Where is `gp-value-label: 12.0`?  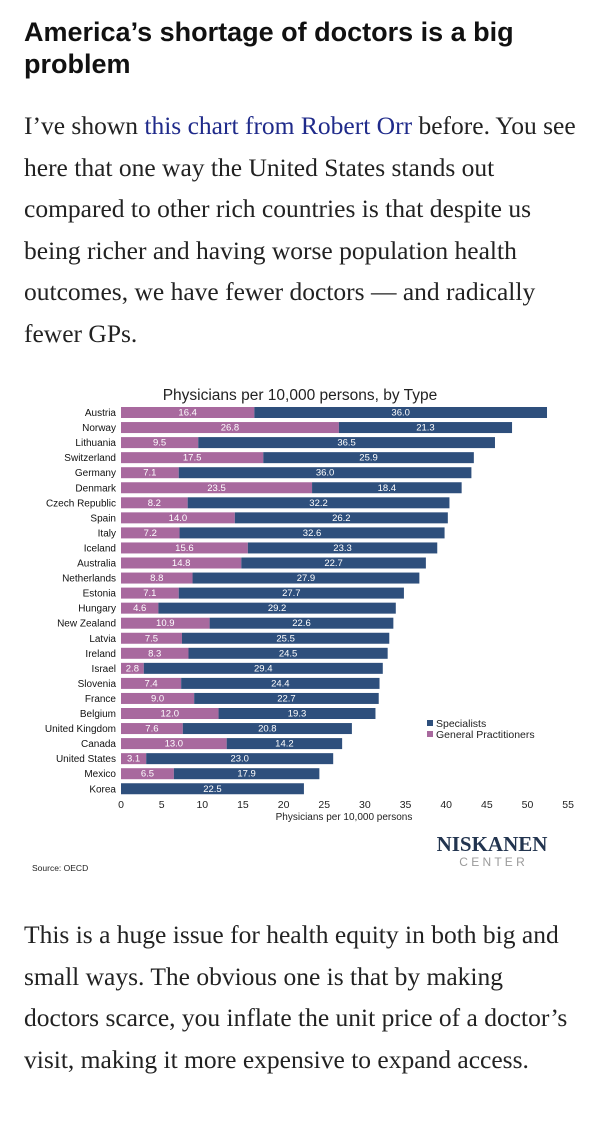 gp-value-label: 12.0 is located at coordinates (170, 714).